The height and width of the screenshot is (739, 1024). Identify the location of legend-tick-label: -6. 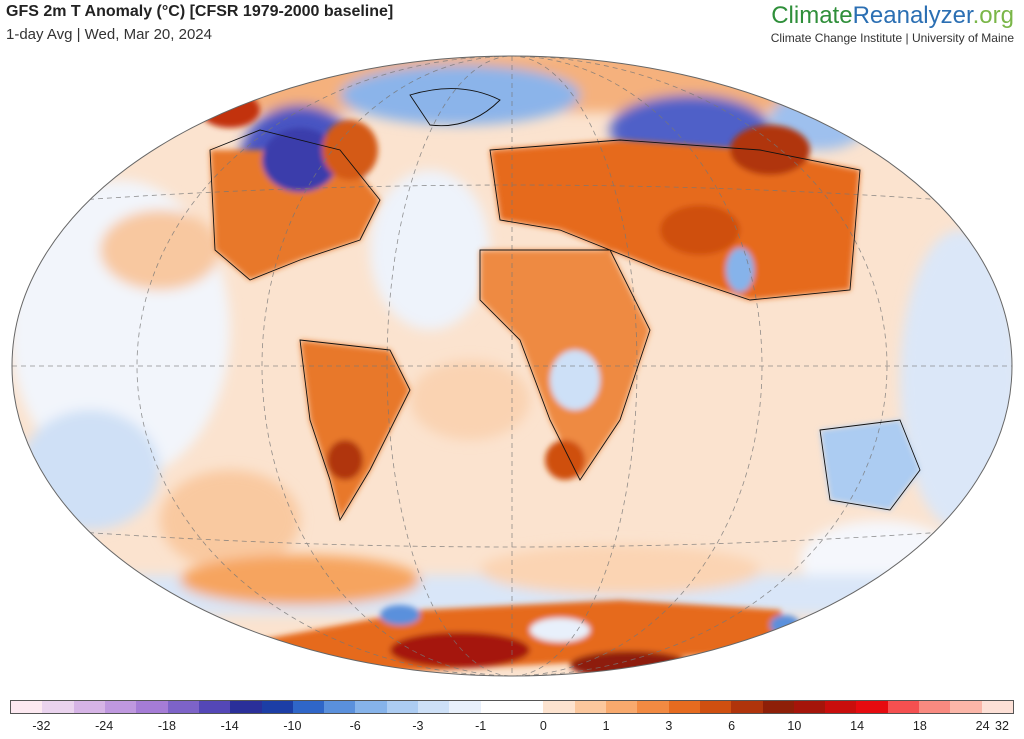
(355, 726).